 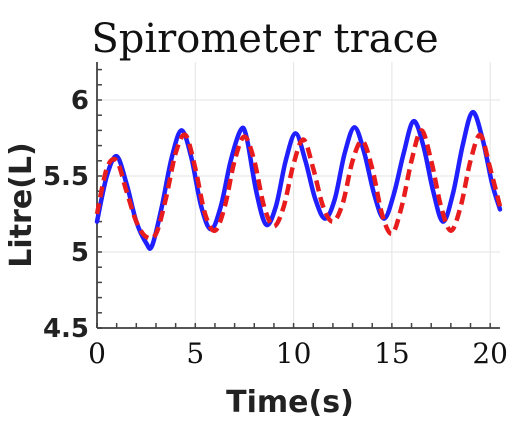 I want to click on y-tick-label: 5.5, so click(x=66, y=177).